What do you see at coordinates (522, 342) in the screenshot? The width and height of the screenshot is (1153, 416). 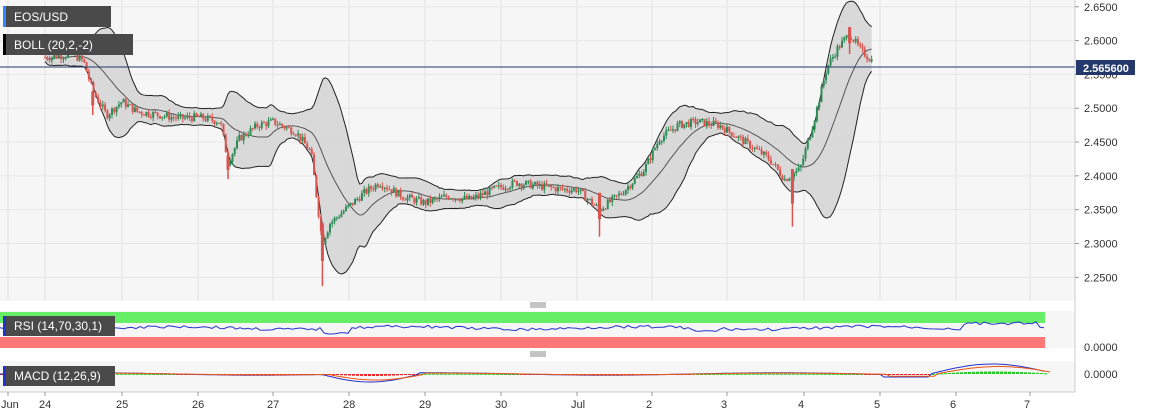 I see `rsi-oversold-zone` at bounding box center [522, 342].